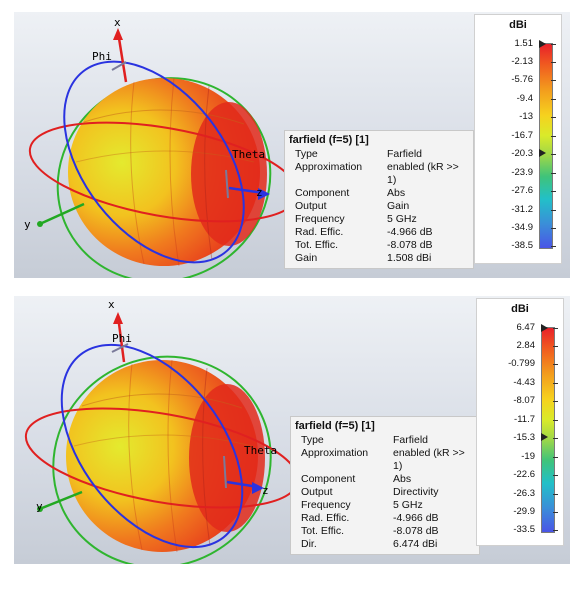 Image resolution: width=584 pixels, height=592 pixels. I want to click on legend-tick: -13, so click(526, 116).